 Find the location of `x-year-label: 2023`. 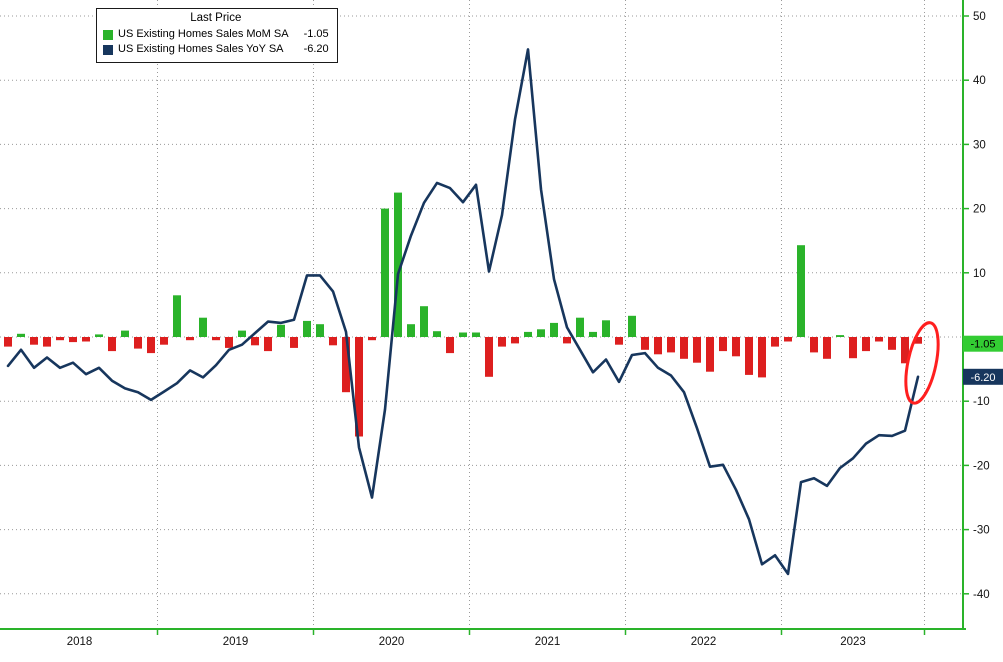

x-year-label: 2023 is located at coordinates (853, 642).